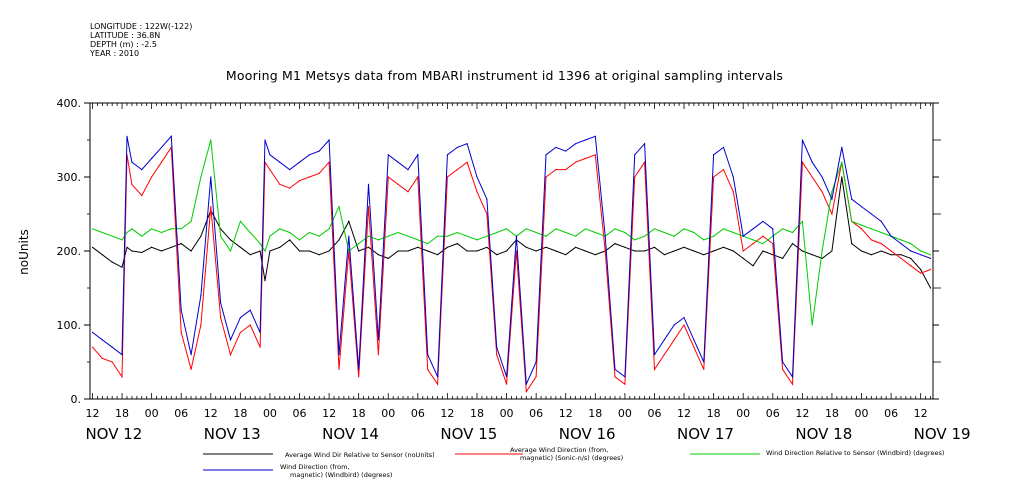 The width and height of the screenshot is (1009, 504). I want to click on latitude-text: LATITUDE : 36.8N, so click(125, 35).